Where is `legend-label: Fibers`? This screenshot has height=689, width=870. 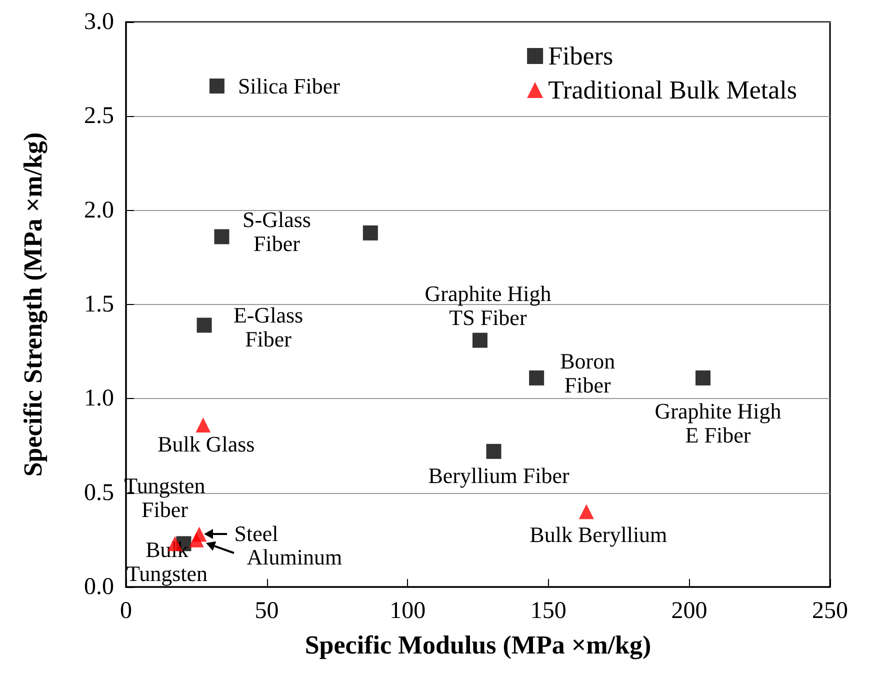 legend-label: Fibers is located at coordinates (581, 56).